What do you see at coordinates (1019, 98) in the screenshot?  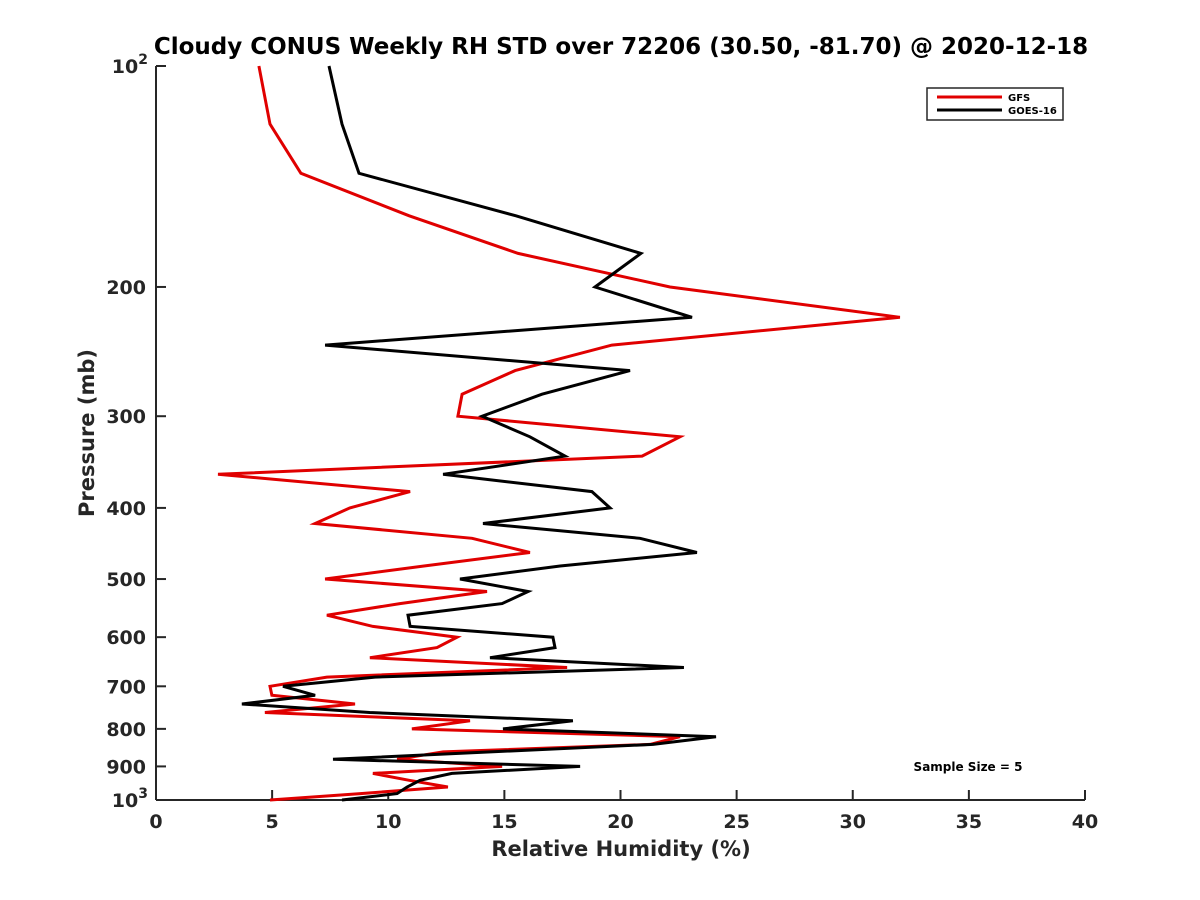 I see `legend-label: GFS` at bounding box center [1019, 98].